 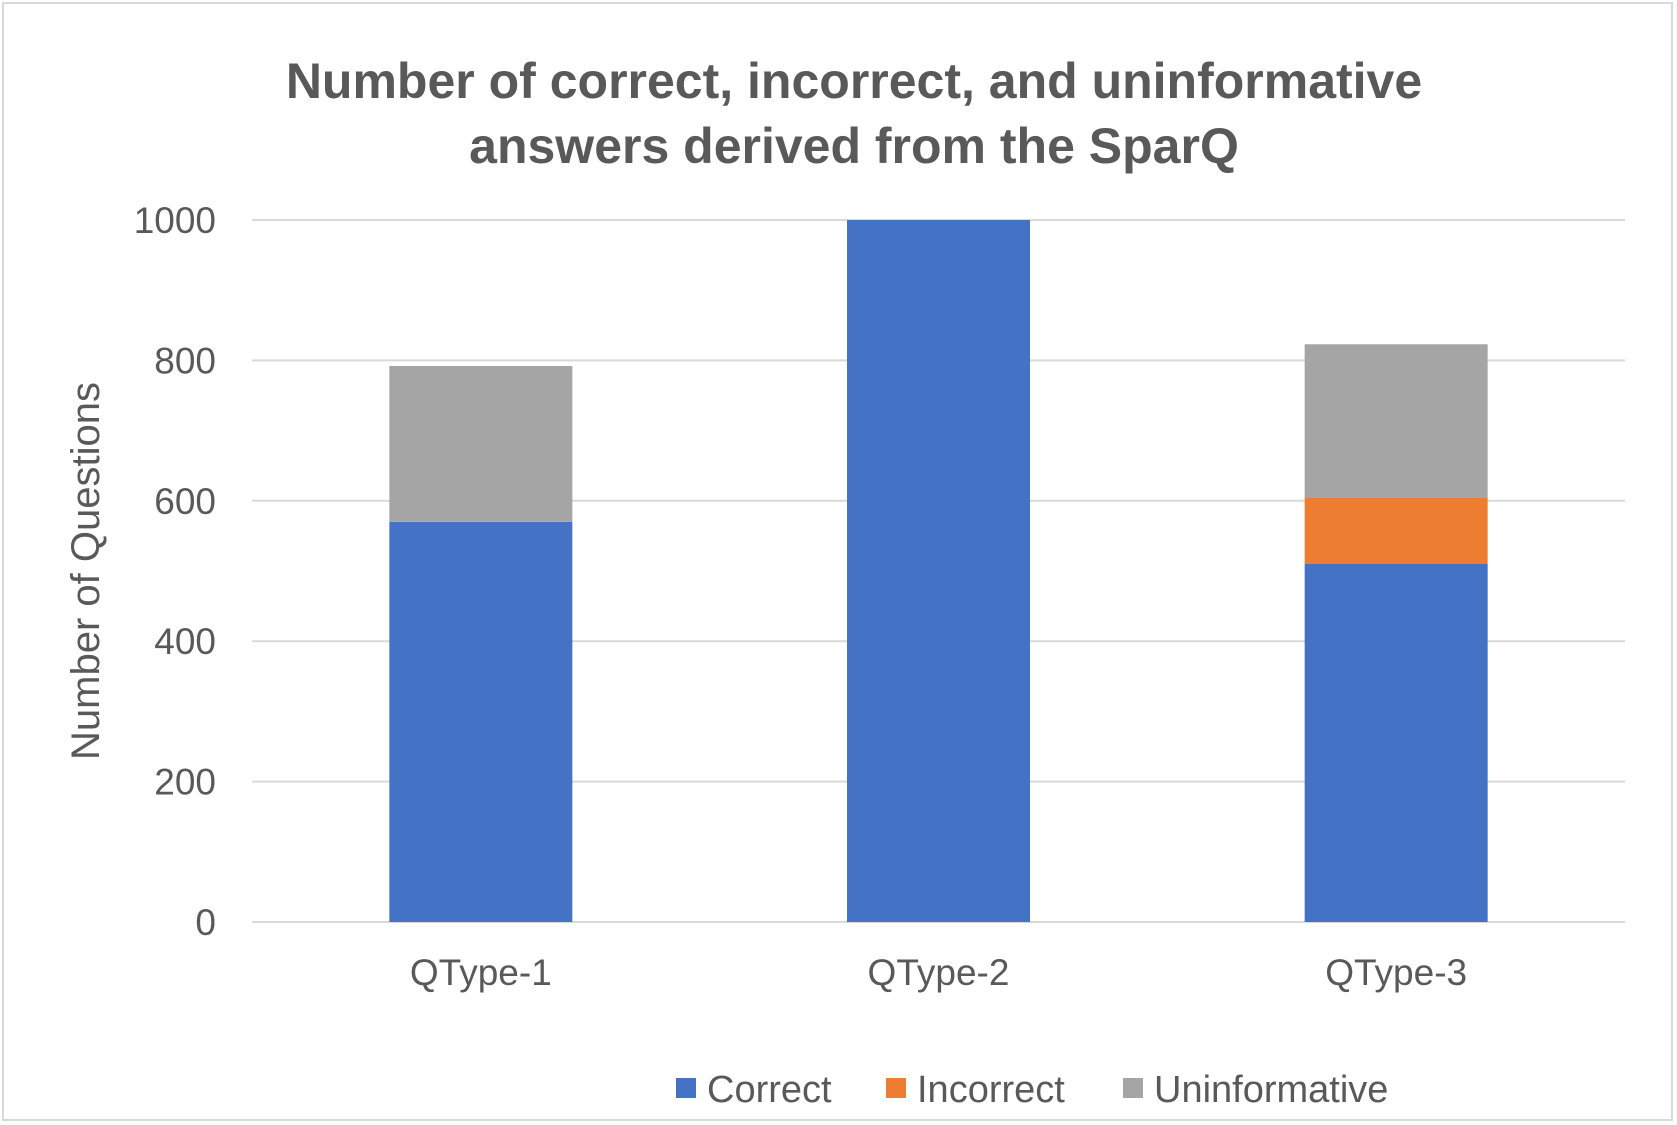 I want to click on y-tick-label-800: 800, so click(x=185, y=360).